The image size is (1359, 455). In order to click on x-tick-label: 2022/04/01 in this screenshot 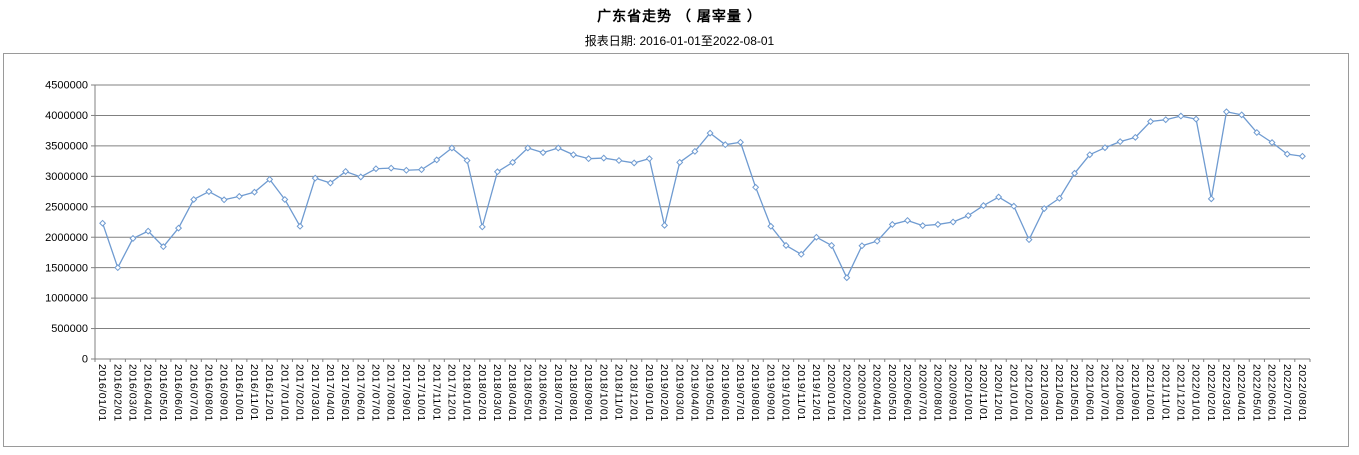, I will do `click(1241, 393)`.